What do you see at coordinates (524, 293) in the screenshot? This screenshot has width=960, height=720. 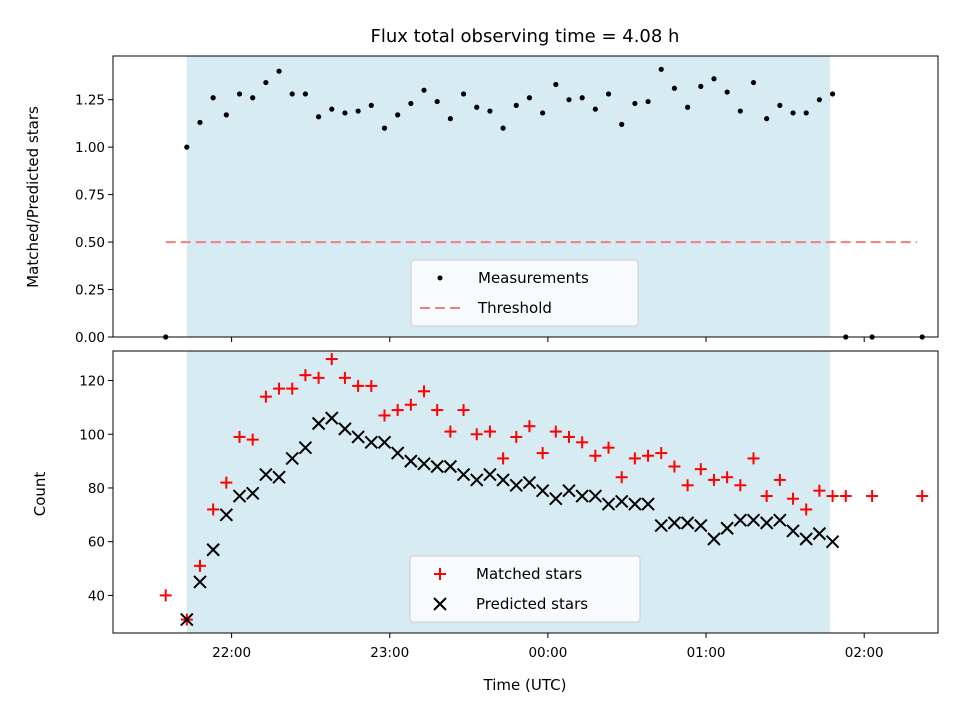 I see `top-legend: Measurements Threshold` at bounding box center [524, 293].